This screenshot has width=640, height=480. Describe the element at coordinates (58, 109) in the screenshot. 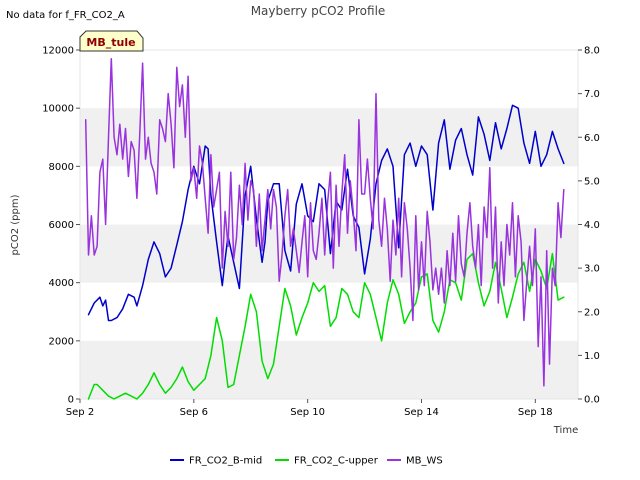

I see `y-tick-label-5: 10000` at that location.